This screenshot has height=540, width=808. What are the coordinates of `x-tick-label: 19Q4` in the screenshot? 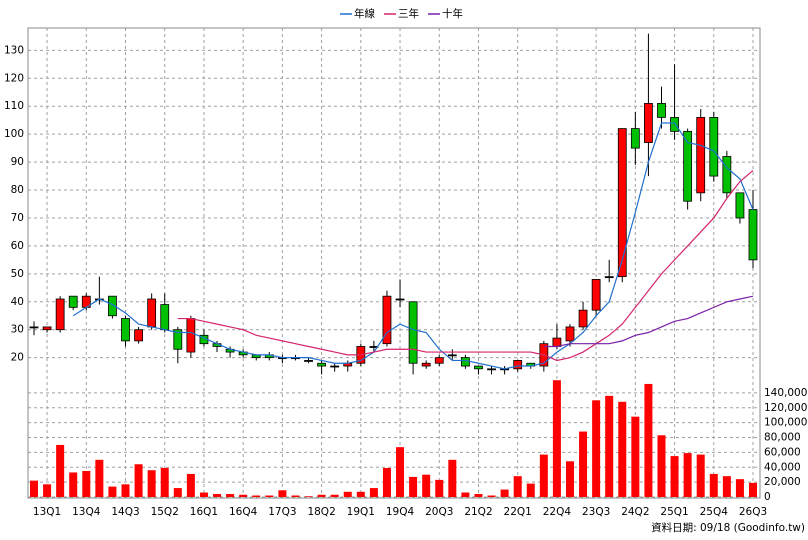 It's located at (400, 512).